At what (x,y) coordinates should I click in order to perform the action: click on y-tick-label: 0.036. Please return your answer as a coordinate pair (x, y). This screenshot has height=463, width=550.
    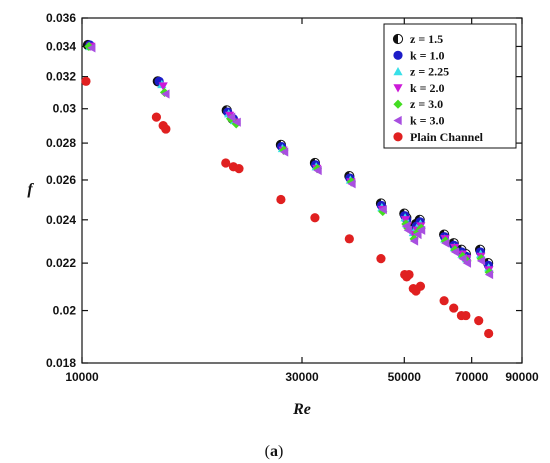
    Looking at the image, I should click on (61, 18).